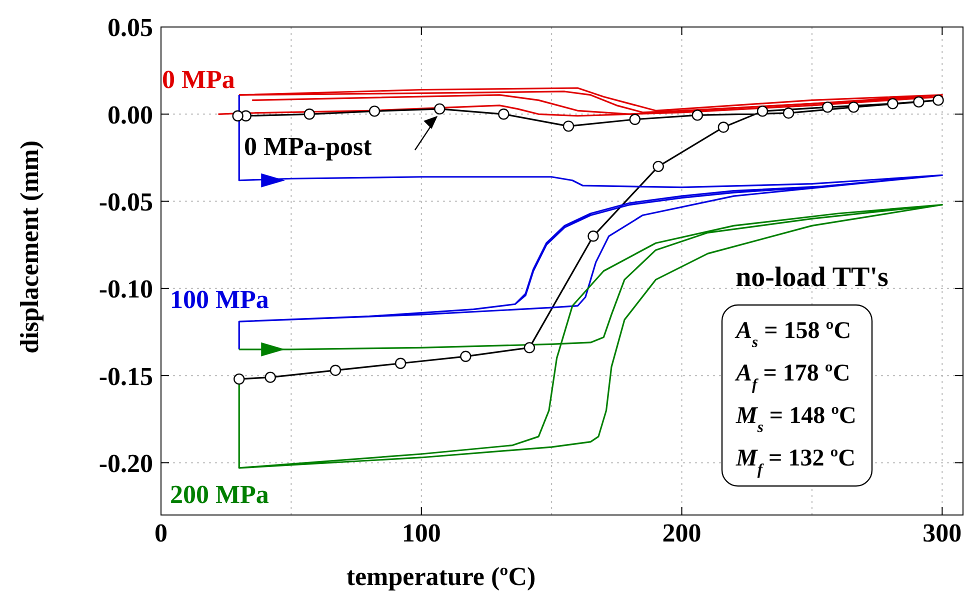 This screenshot has width=970, height=598. What do you see at coordinates (219, 494) in the screenshot?
I see `series-label: 200 MPa` at bounding box center [219, 494].